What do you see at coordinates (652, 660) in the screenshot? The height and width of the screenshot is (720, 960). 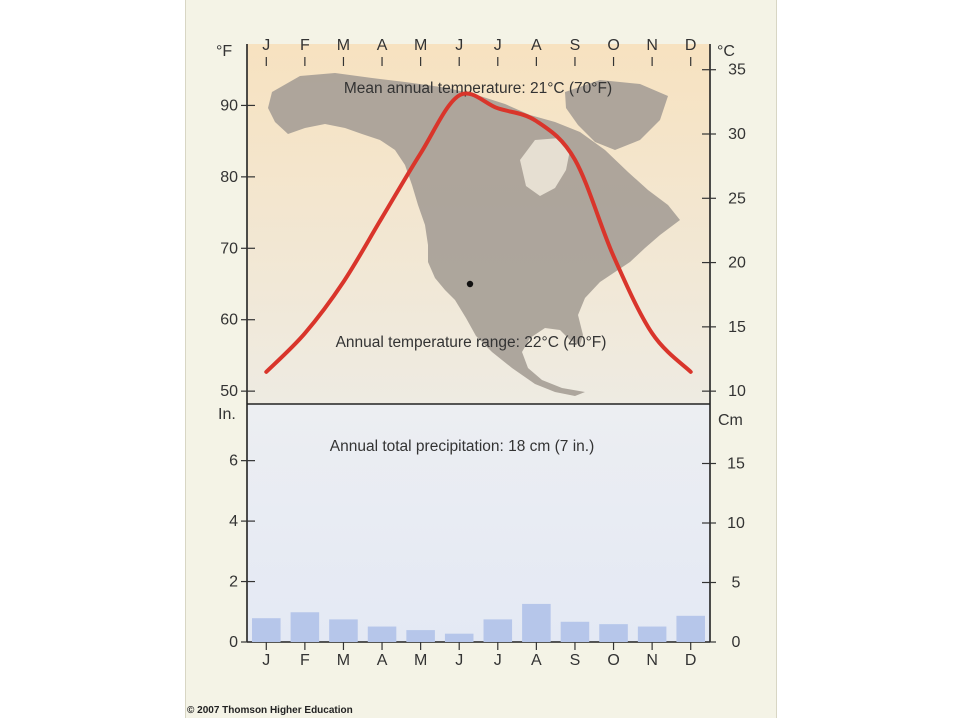 I see `month-label-bottom: N` at bounding box center [652, 660].